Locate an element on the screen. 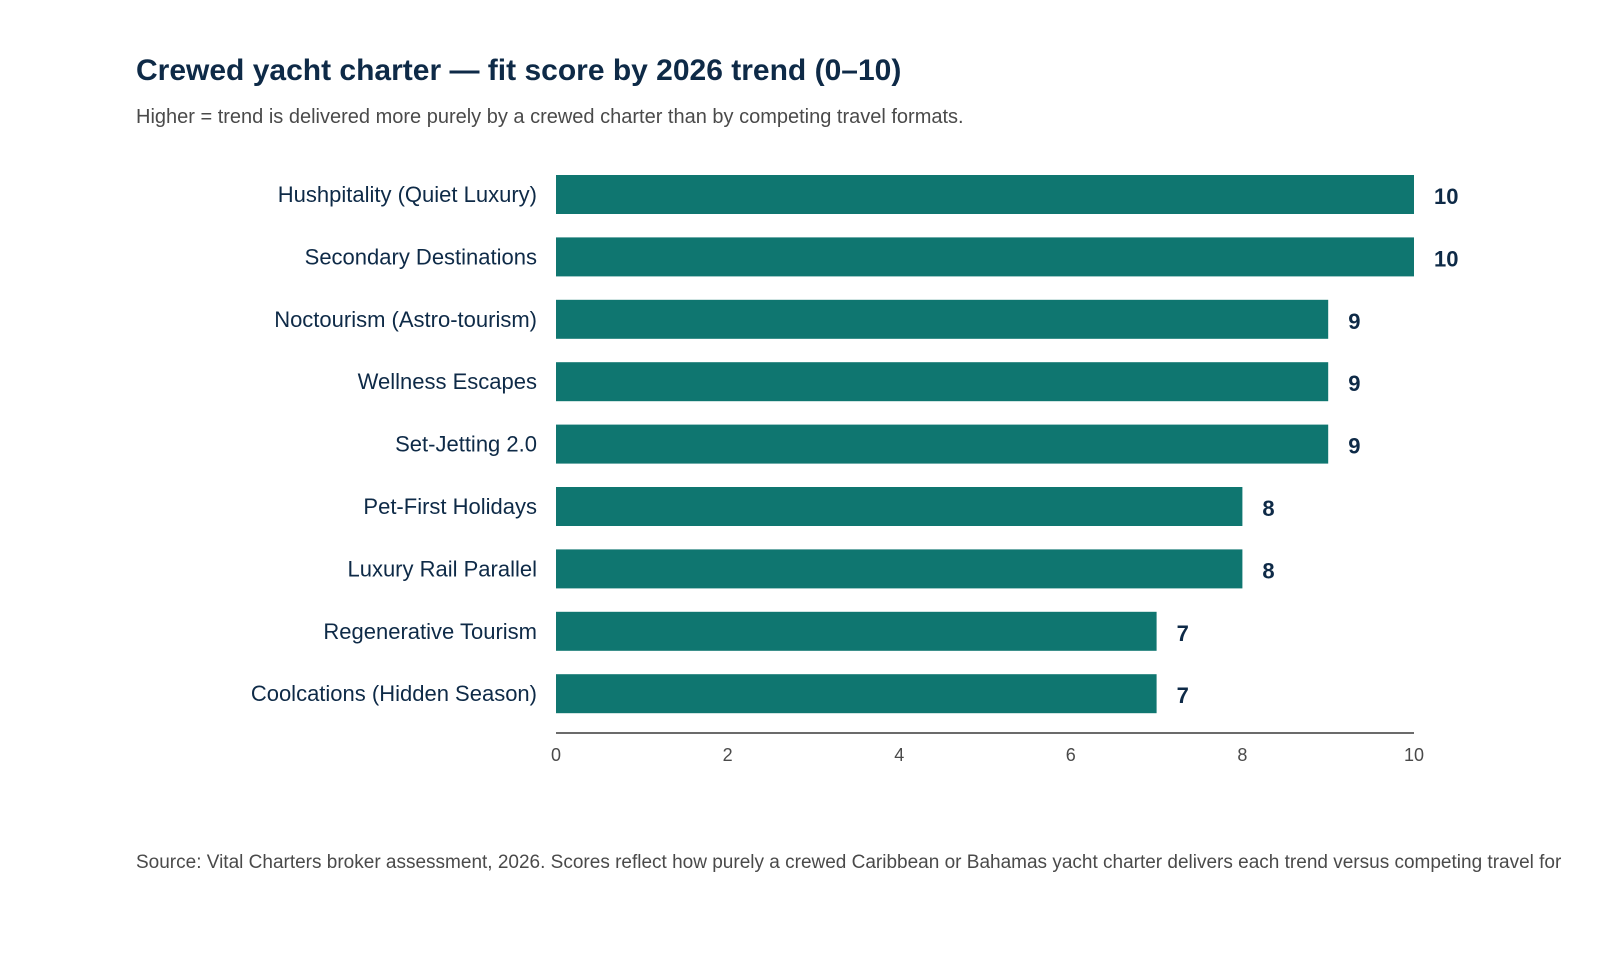 Image resolution: width=1600 pixels, height=960 pixels. x-tick-label: 4 is located at coordinates (899, 755).